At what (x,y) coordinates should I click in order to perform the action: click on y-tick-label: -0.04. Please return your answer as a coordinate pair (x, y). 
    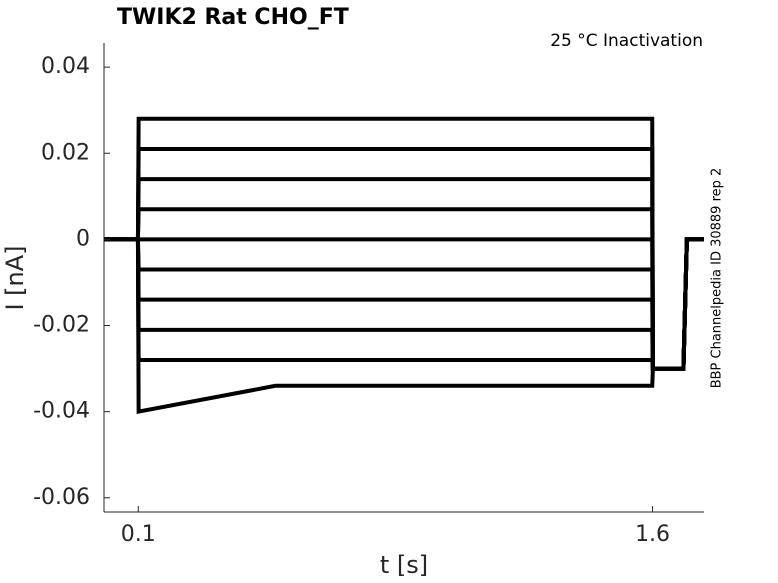
    Looking at the image, I should click on (61, 411).